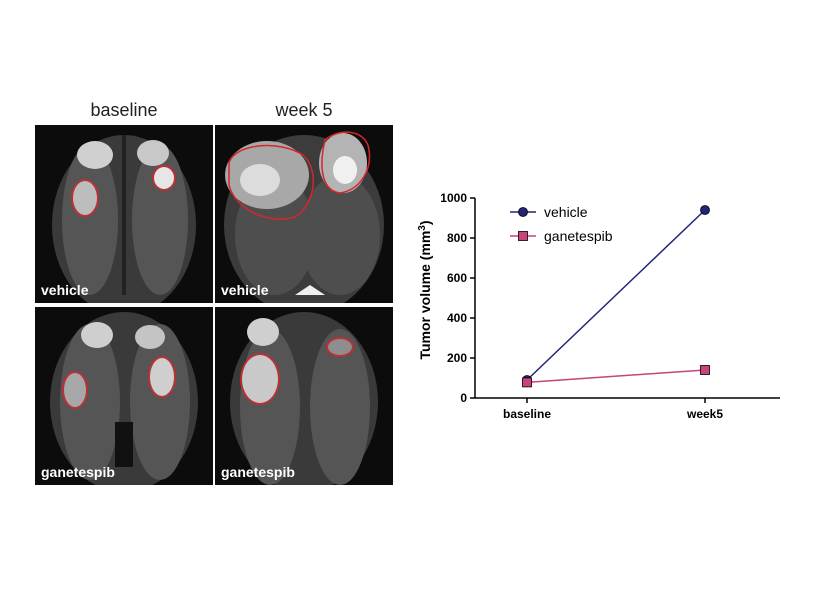  I want to click on mri-image-ganetespib-week5, so click(304, 398).